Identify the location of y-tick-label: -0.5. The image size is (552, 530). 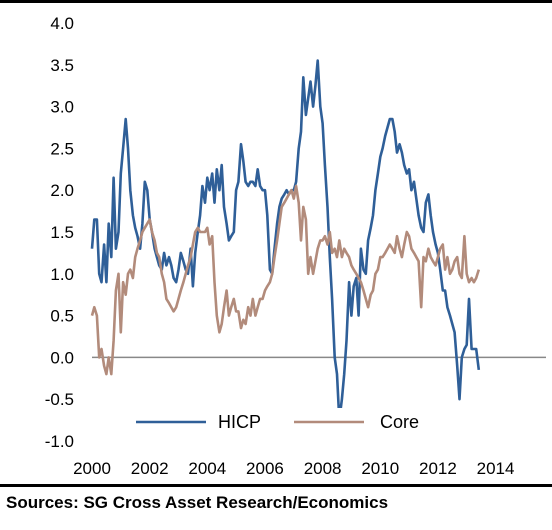
(59, 399).